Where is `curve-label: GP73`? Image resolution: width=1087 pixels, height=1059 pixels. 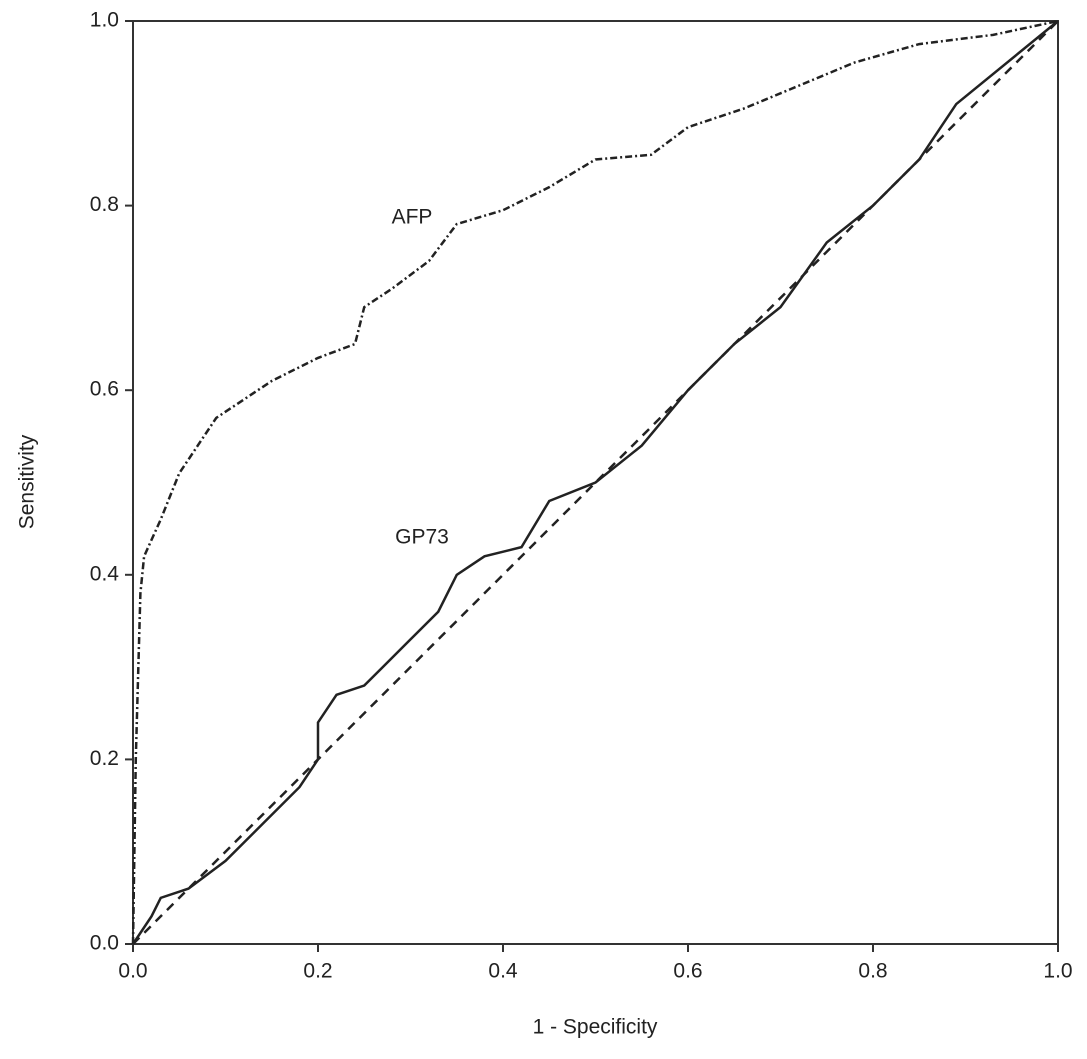
curve-label: GP73 is located at coordinates (422, 537).